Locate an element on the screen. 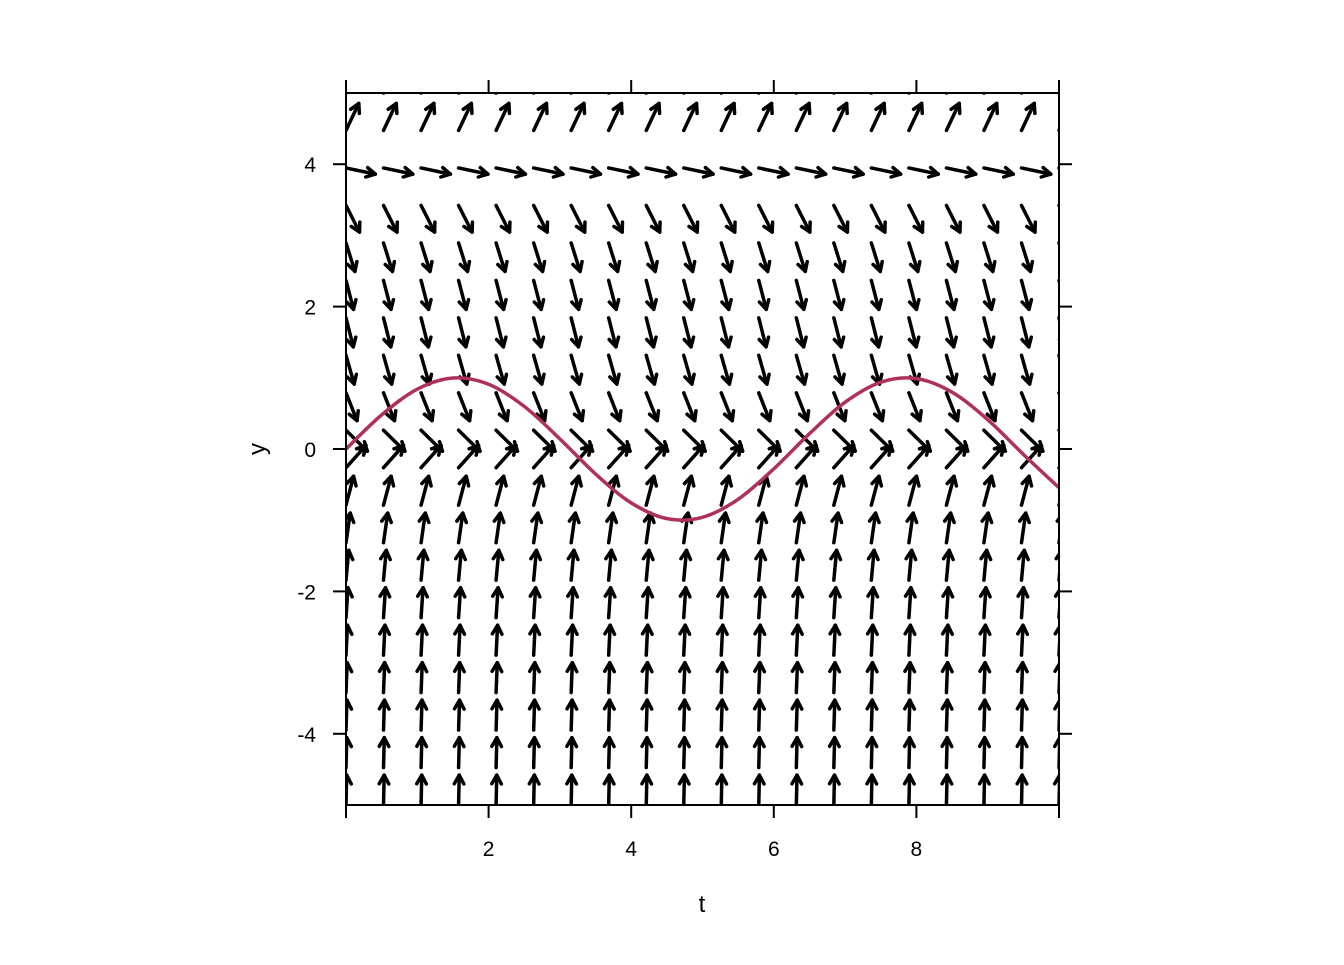 This screenshot has width=1344, height=965. y-tick-label: 2 is located at coordinates (310, 308).